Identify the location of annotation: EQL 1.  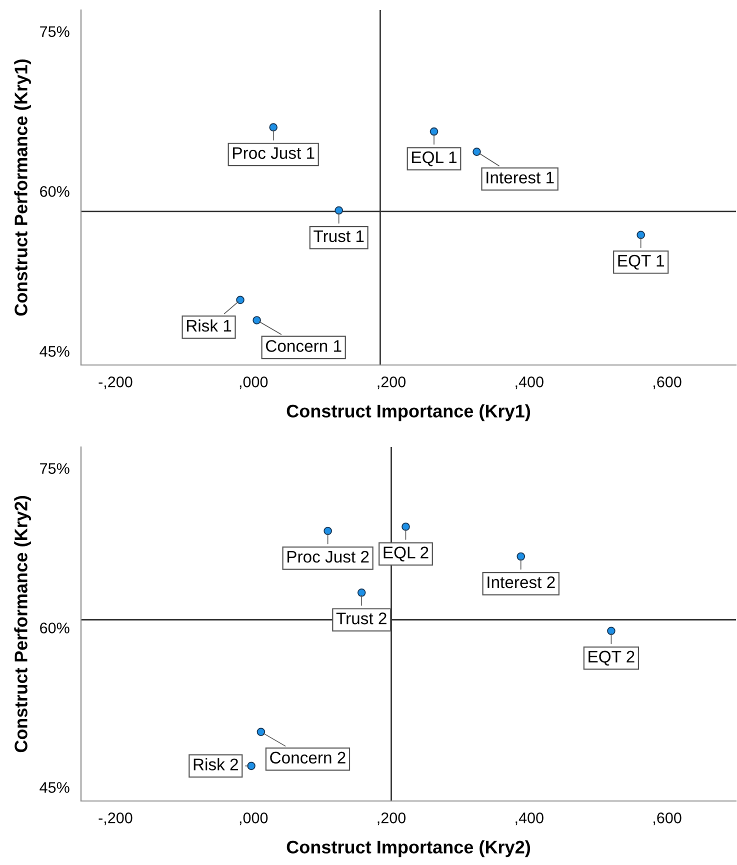
(434, 158).